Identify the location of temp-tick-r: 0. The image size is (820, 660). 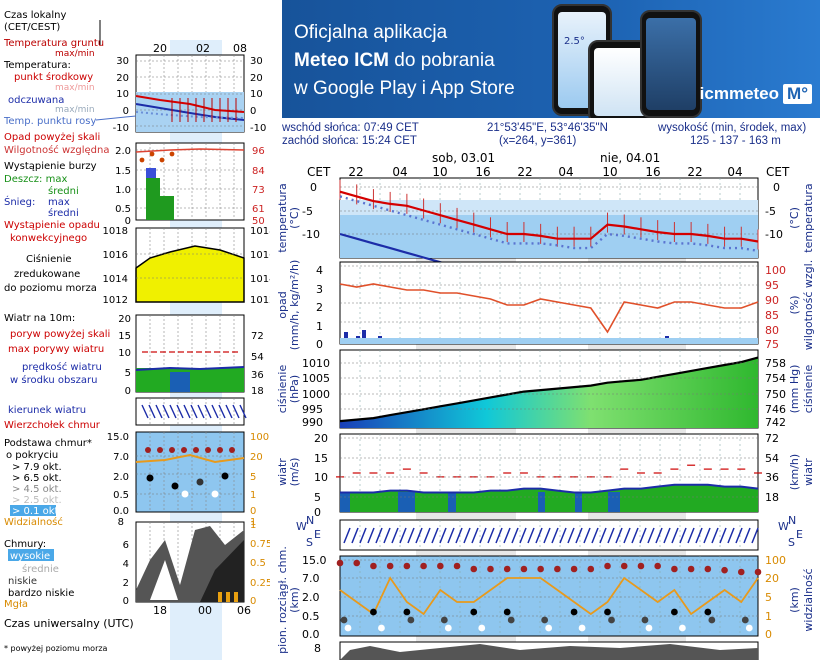
(253, 111).